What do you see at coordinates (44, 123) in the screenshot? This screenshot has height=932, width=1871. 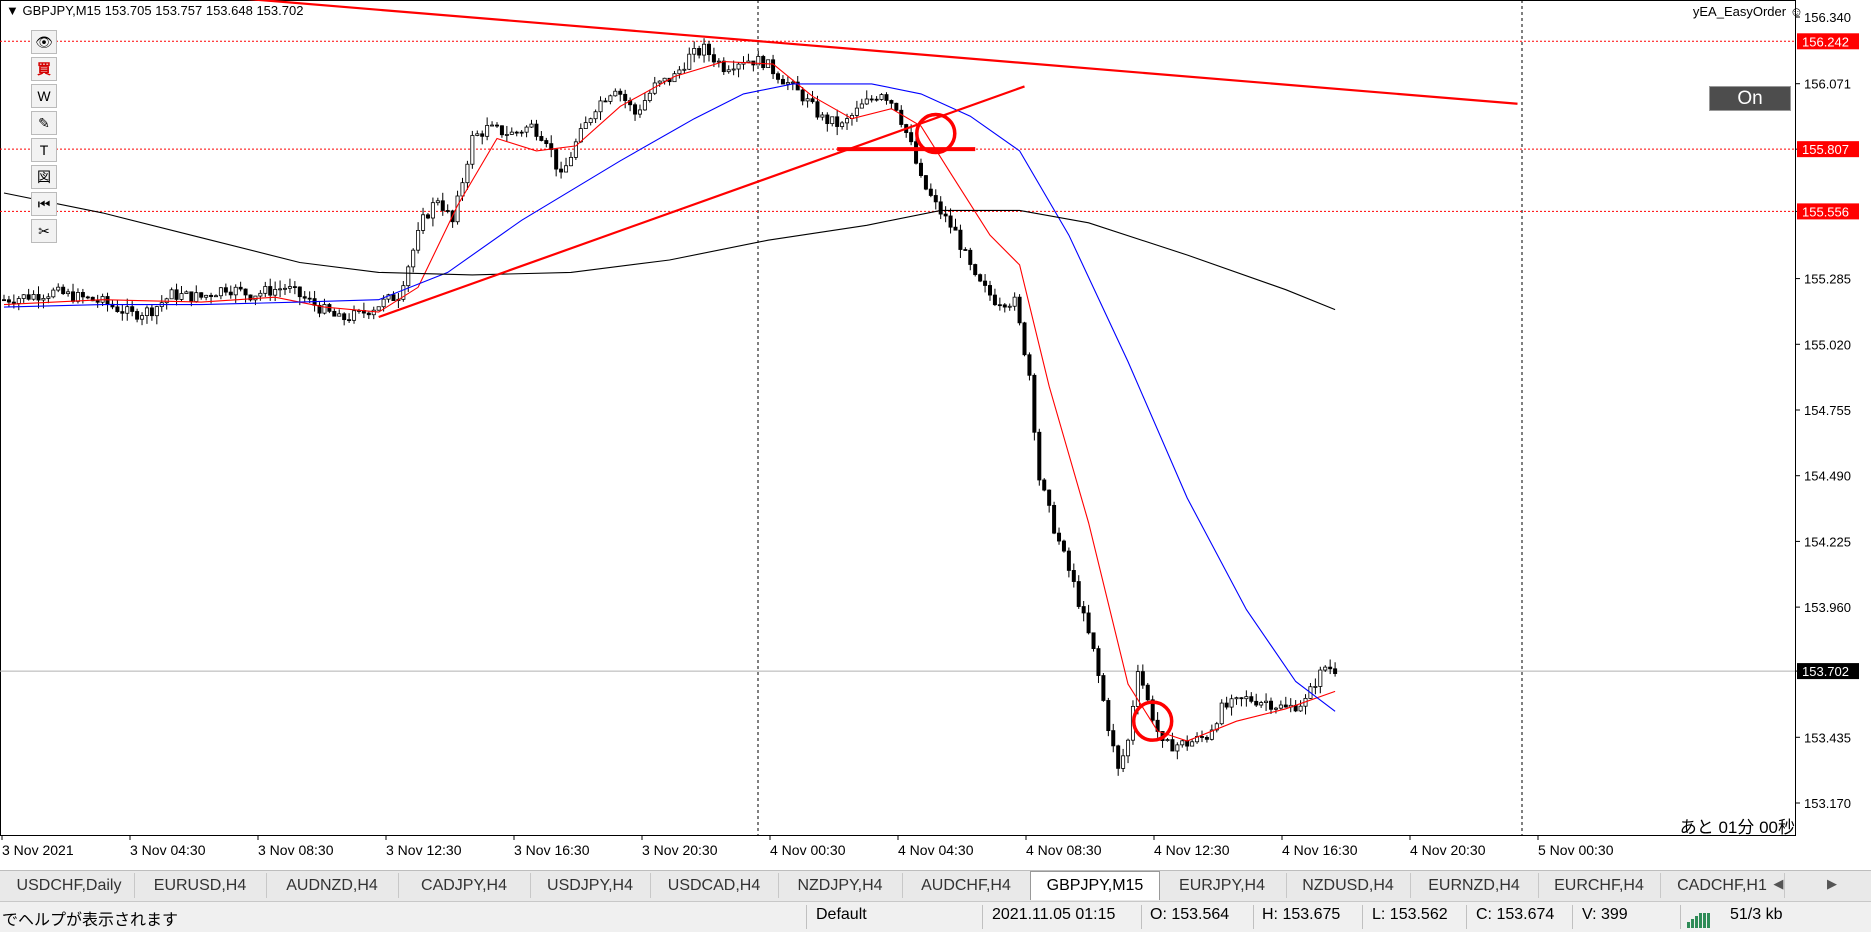 I see `pen-icon: ✎` at bounding box center [44, 123].